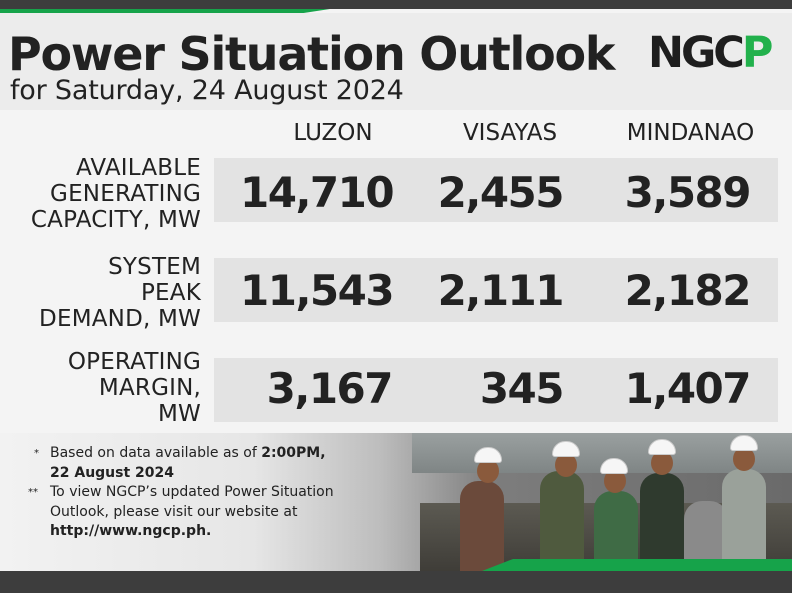 Image resolution: width=792 pixels, height=593 pixels. What do you see at coordinates (317, 290) in the screenshot?
I see `value-luzon-demand: 11,543` at bounding box center [317, 290].